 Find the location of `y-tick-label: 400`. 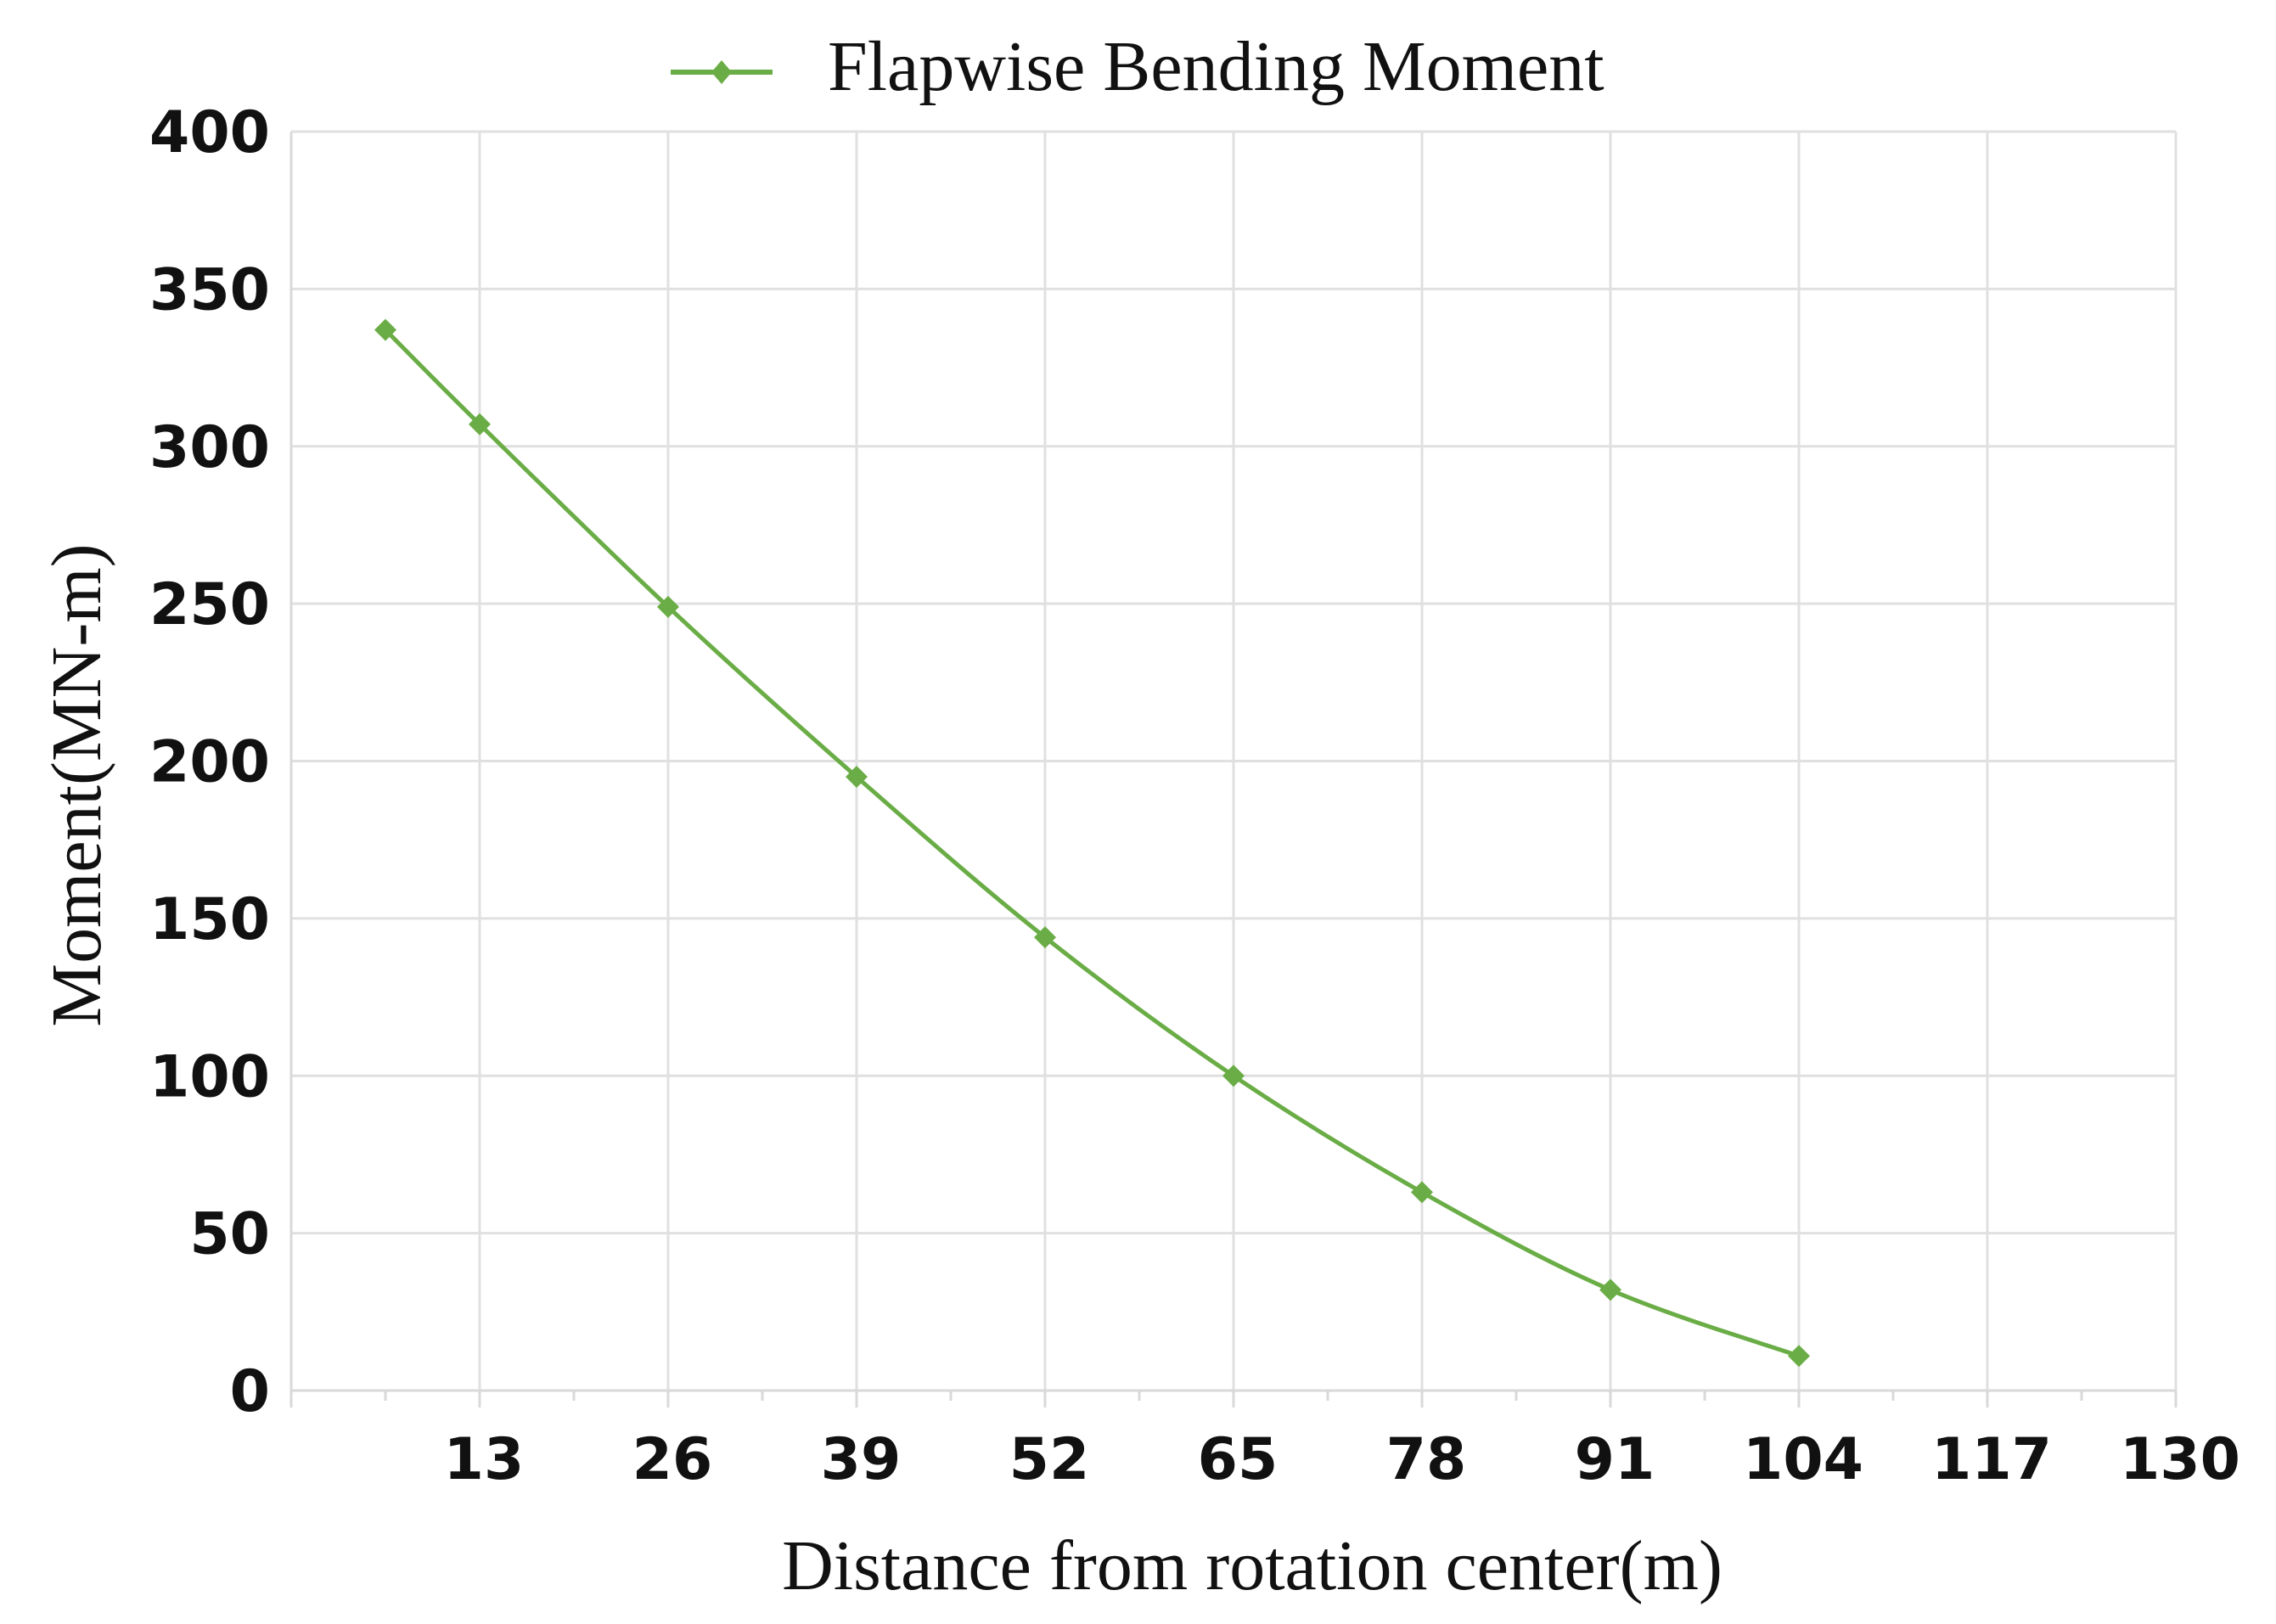

y-tick-label: 400 is located at coordinates (209, 132).